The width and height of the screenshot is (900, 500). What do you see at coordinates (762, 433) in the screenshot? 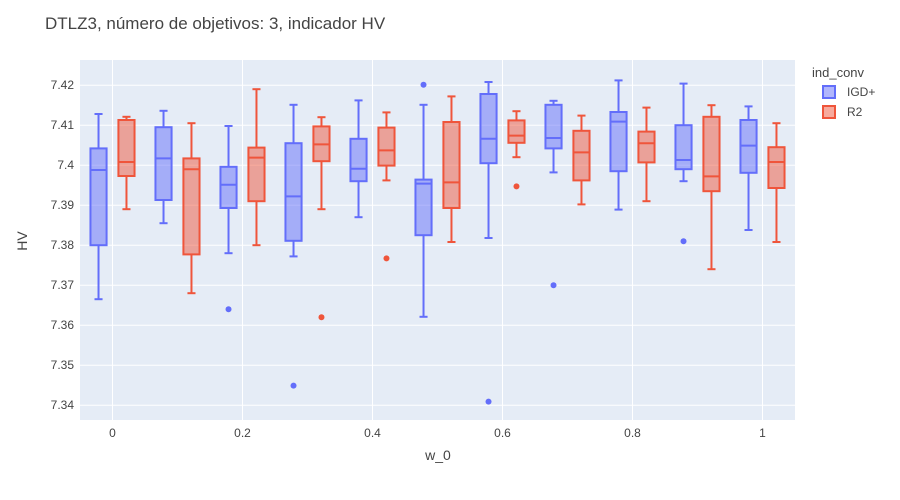
I see `x-tick-label: 1` at bounding box center [762, 433].